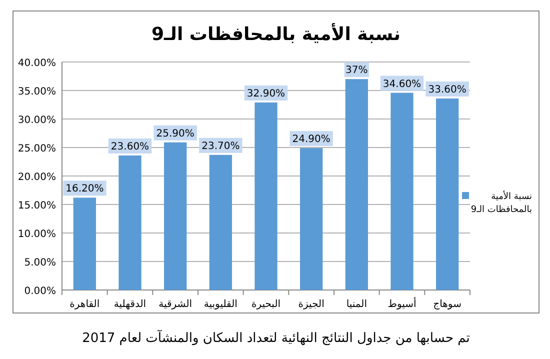 This screenshot has height=359, width=550. I want to click on y-tick-label: 0.00%, so click(40, 291).